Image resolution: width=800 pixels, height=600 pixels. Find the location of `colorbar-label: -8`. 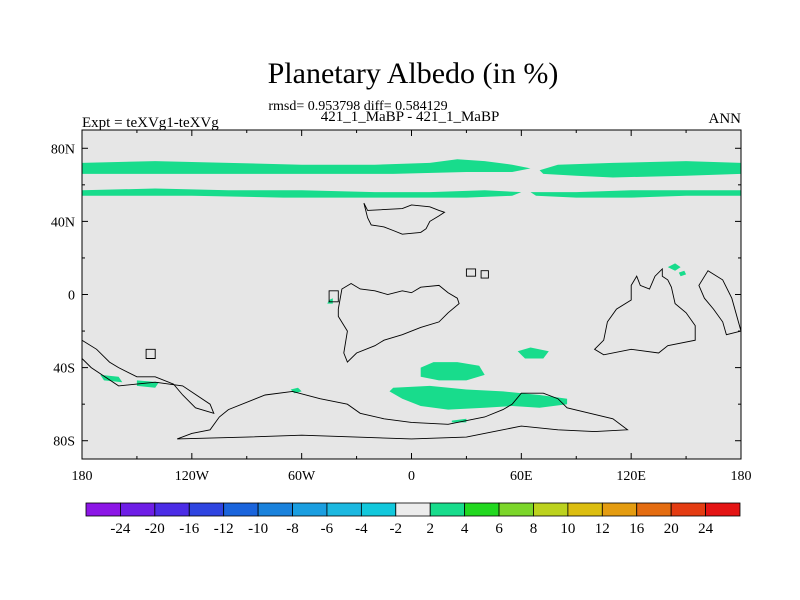

colorbar-label: -8 is located at coordinates (292, 529).